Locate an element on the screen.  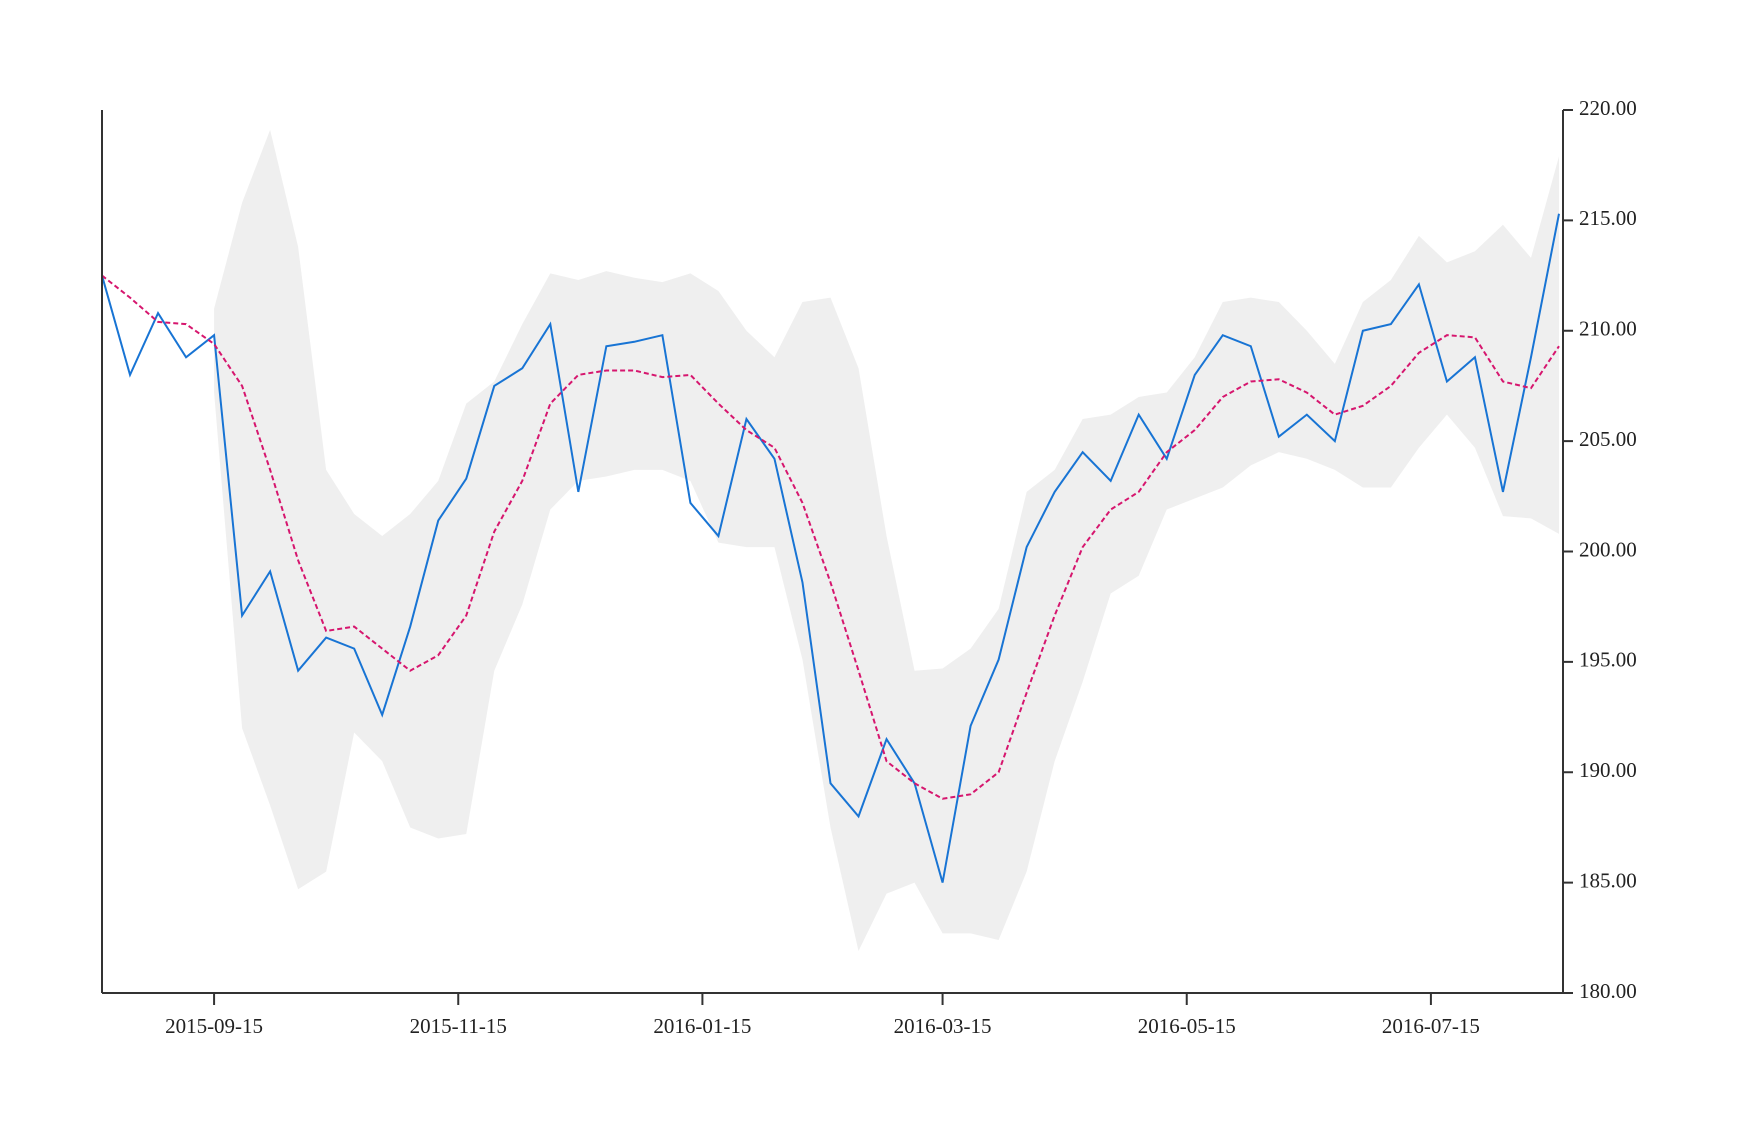
y-tick-label: 185.00 is located at coordinates (1608, 880).